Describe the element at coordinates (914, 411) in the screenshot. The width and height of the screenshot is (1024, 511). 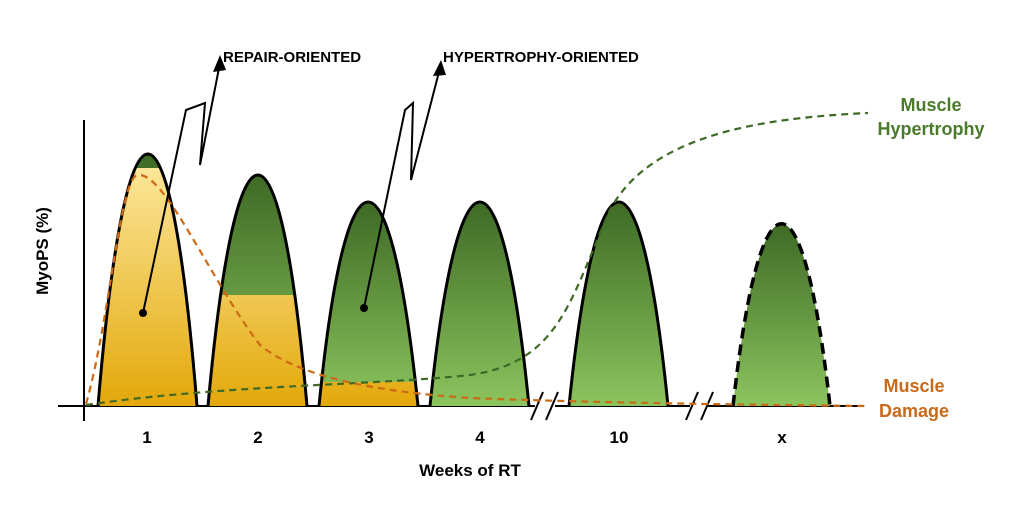
I see `muscle-damage-label-line2: Damage` at that location.